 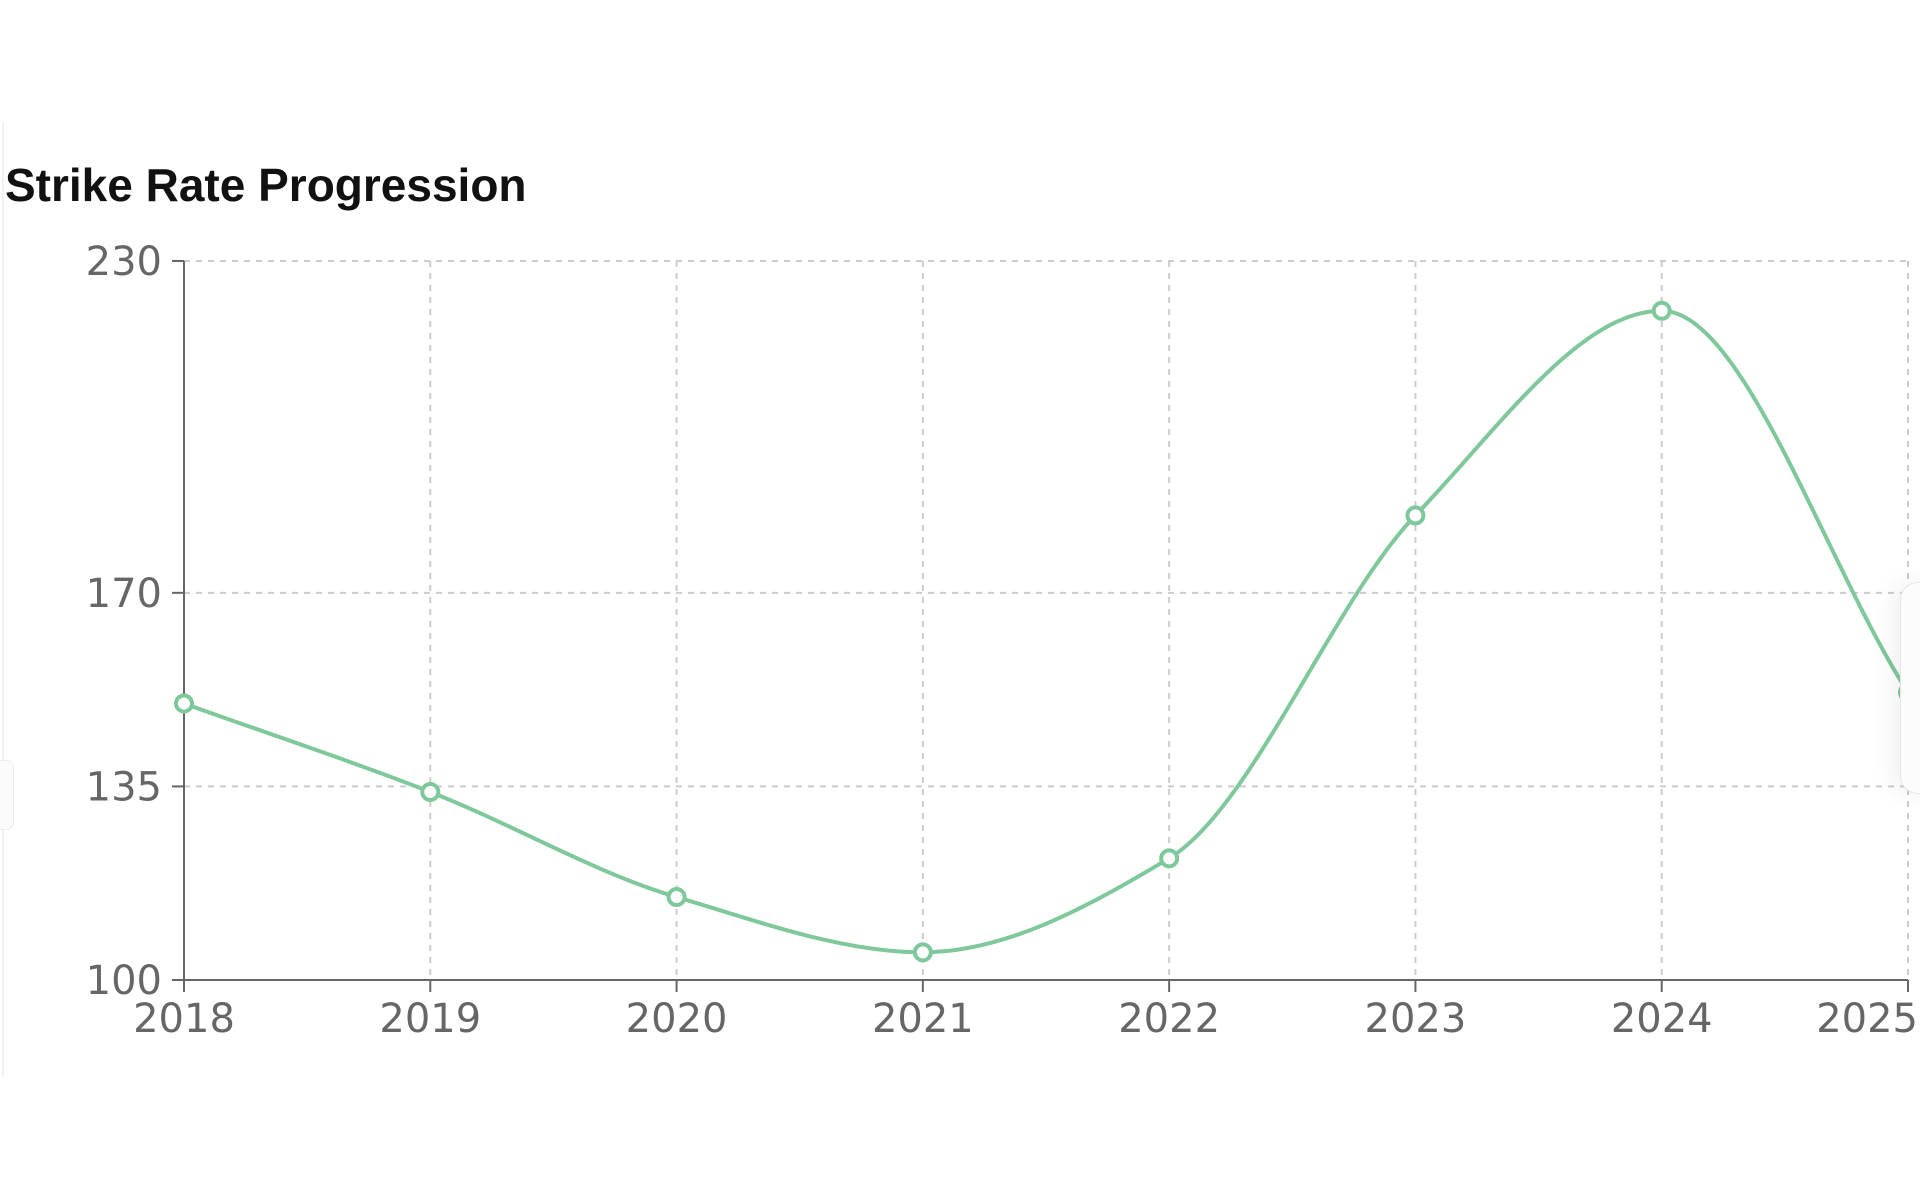 What do you see at coordinates (1867, 1019) in the screenshot?
I see `x-tick-label-2025: 2025` at bounding box center [1867, 1019].